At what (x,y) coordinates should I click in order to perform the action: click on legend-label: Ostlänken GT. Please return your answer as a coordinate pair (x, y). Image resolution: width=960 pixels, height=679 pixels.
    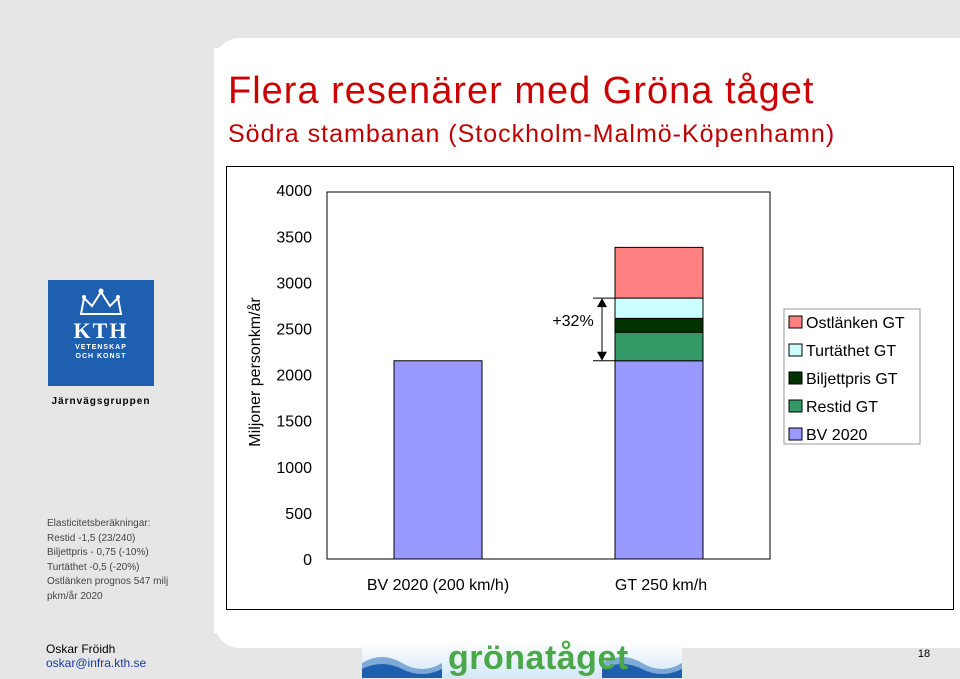
    Looking at the image, I should click on (855, 323).